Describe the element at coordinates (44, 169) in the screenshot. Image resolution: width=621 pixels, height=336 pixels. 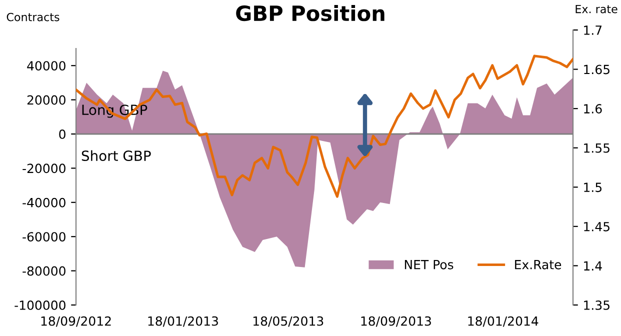
I see `y-tick-label: -20000` at that location.